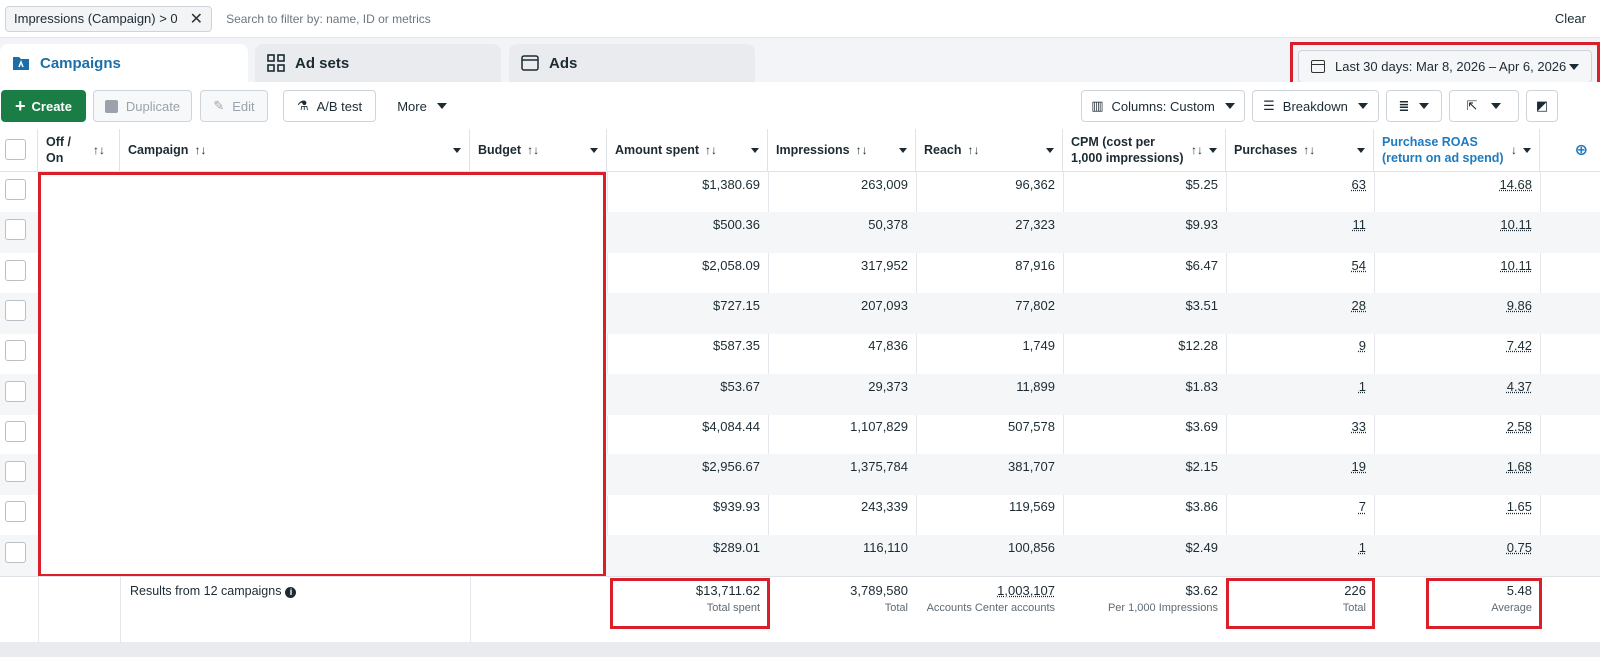  I want to click on col-amount-spent: Amount spent ↑↓, so click(687, 150).